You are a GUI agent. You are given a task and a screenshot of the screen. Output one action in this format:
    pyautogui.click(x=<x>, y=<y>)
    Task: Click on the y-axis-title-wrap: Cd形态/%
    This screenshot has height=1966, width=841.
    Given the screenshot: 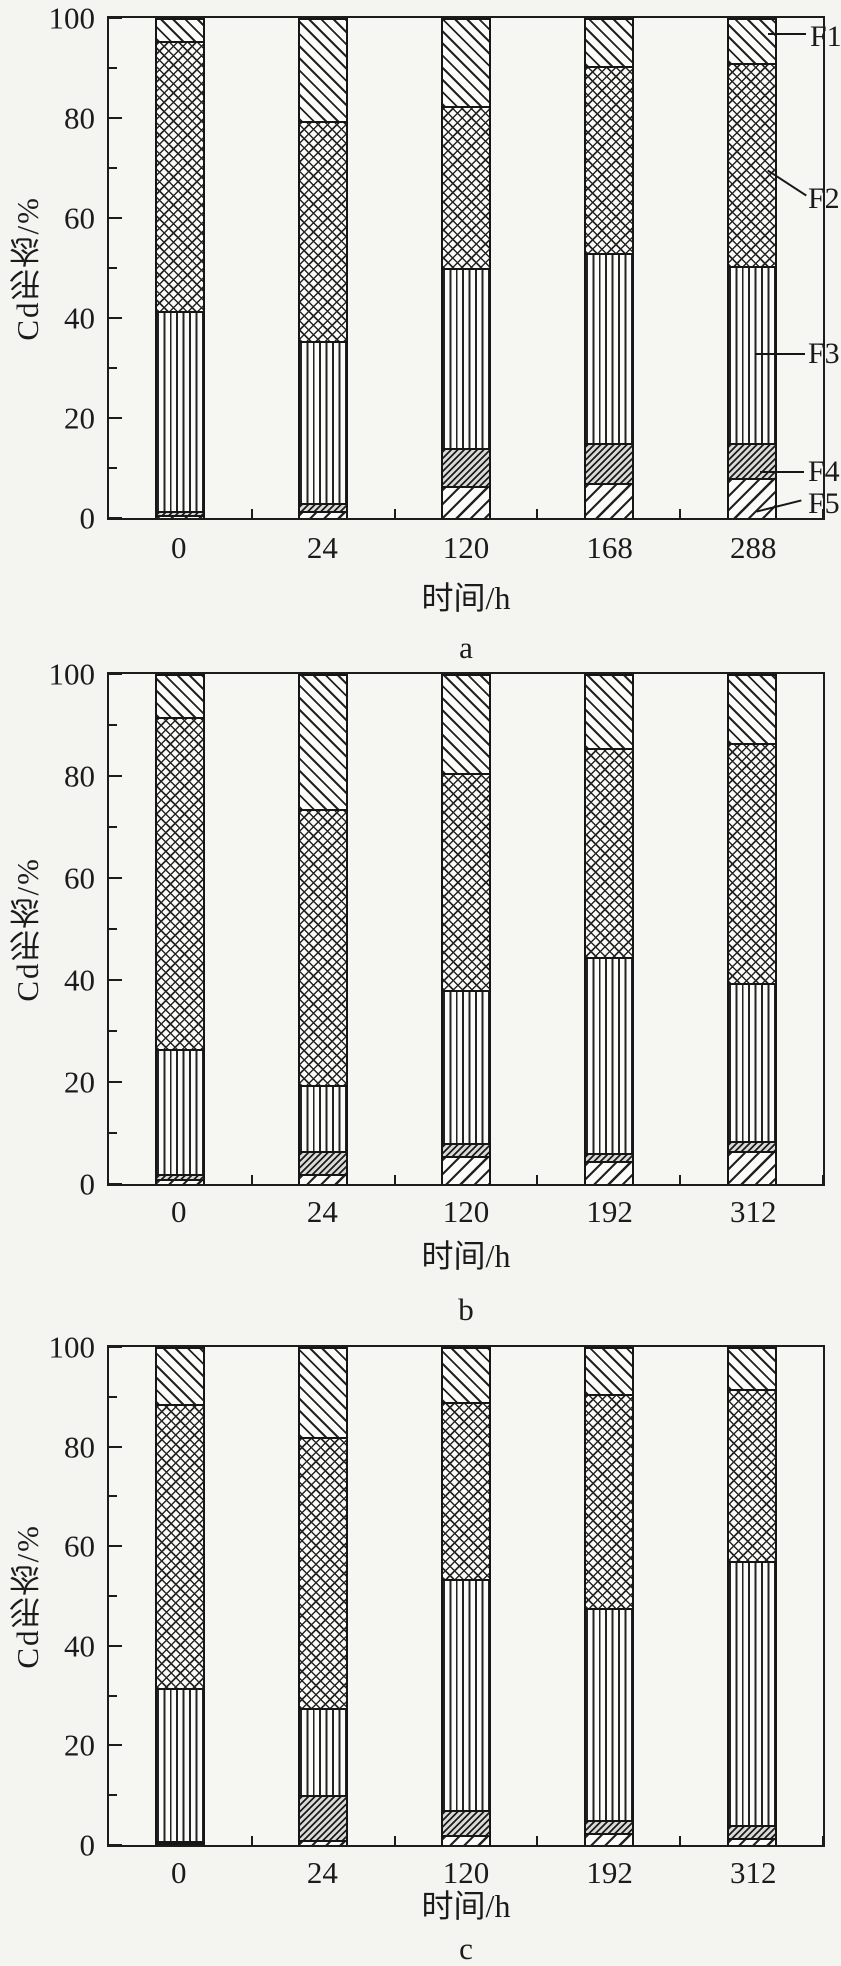 What is the action you would take?
    pyautogui.click(x=27, y=1596)
    